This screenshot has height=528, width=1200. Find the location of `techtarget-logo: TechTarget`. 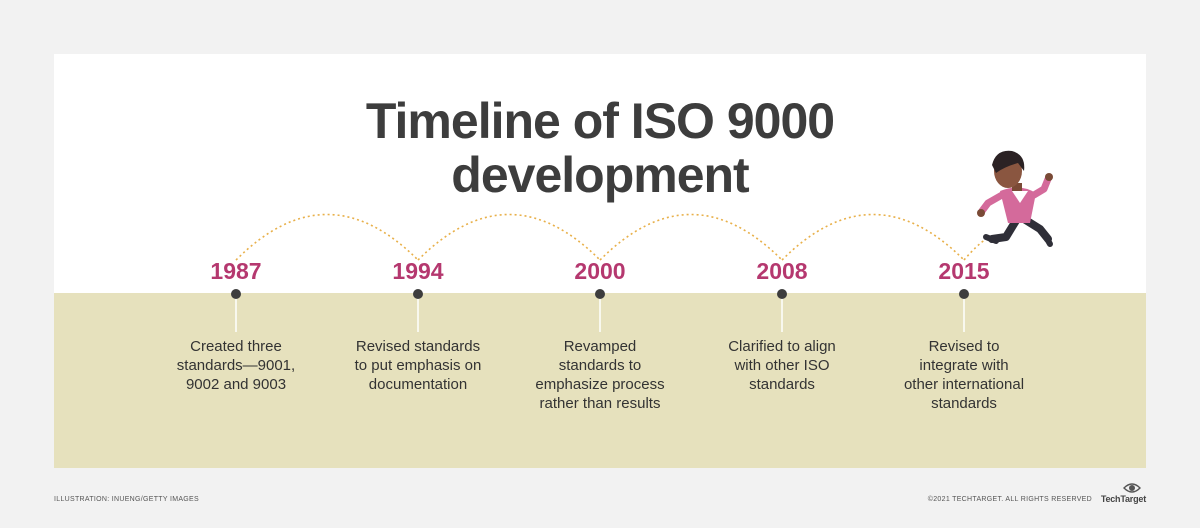

techtarget-logo: TechTarget is located at coordinates (1120, 495).